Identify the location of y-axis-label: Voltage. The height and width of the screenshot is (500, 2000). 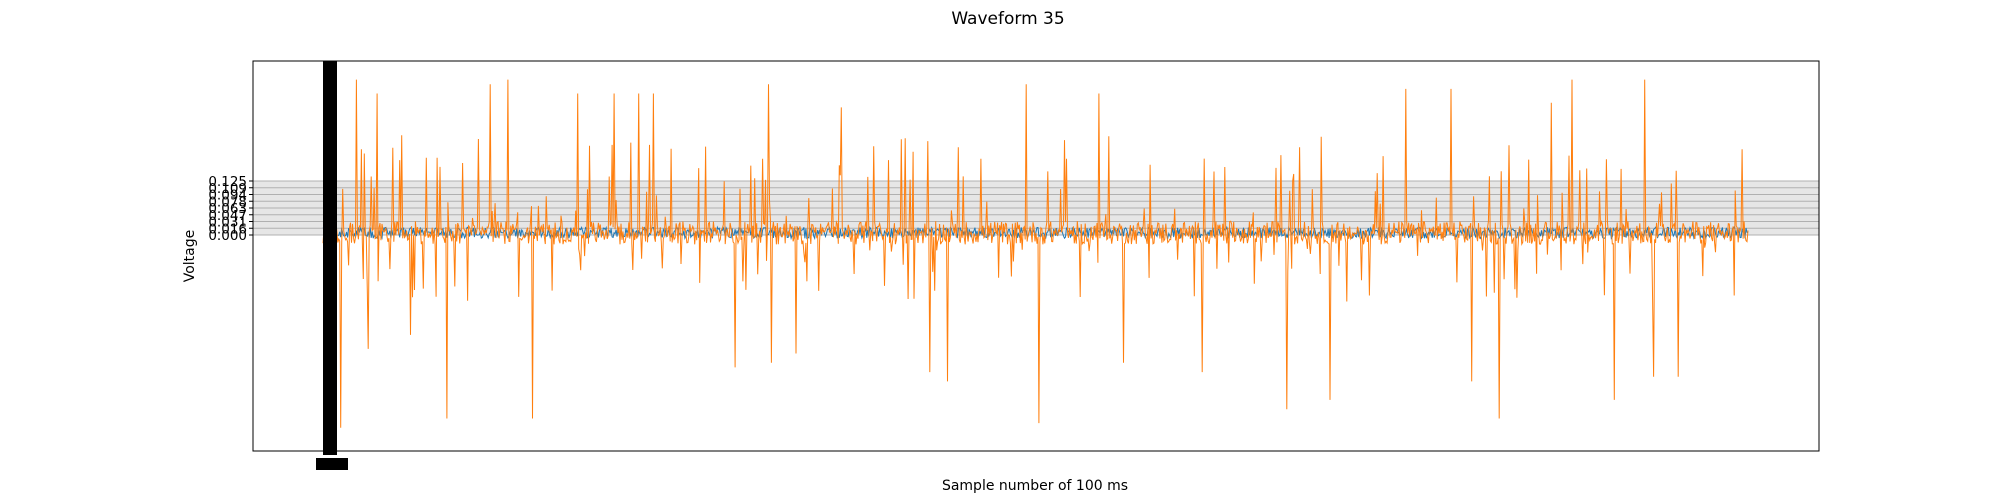
(190, 256).